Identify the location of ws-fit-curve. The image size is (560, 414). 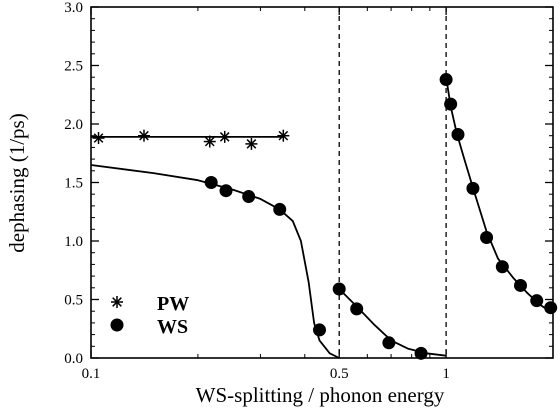
(499, 196).